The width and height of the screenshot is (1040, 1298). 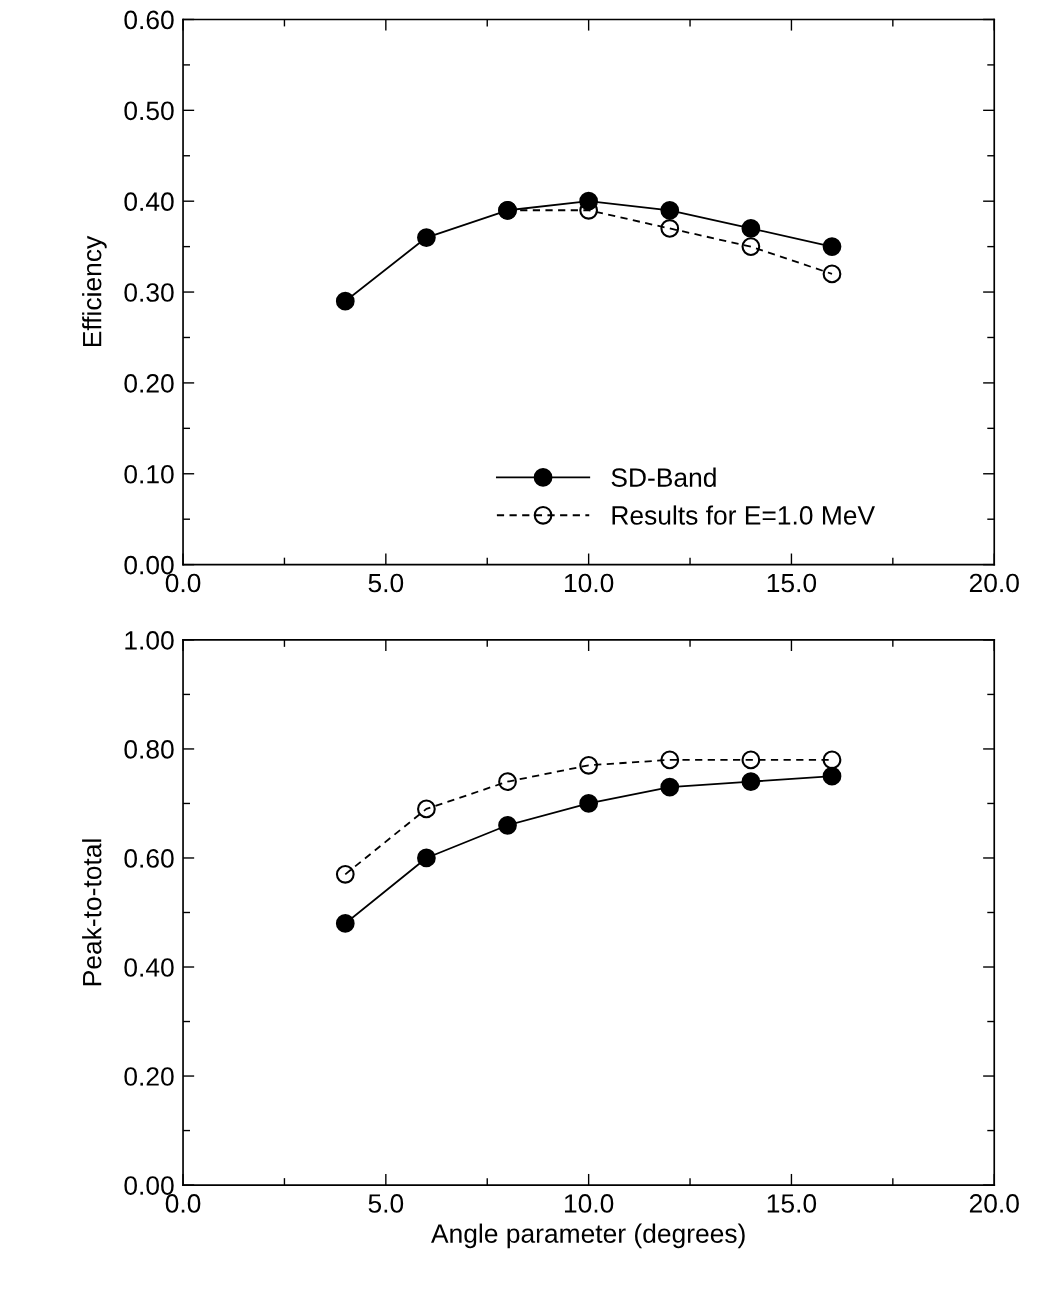 What do you see at coordinates (94, 291) in the screenshot?
I see `y-axis-title: Efficiency` at bounding box center [94, 291].